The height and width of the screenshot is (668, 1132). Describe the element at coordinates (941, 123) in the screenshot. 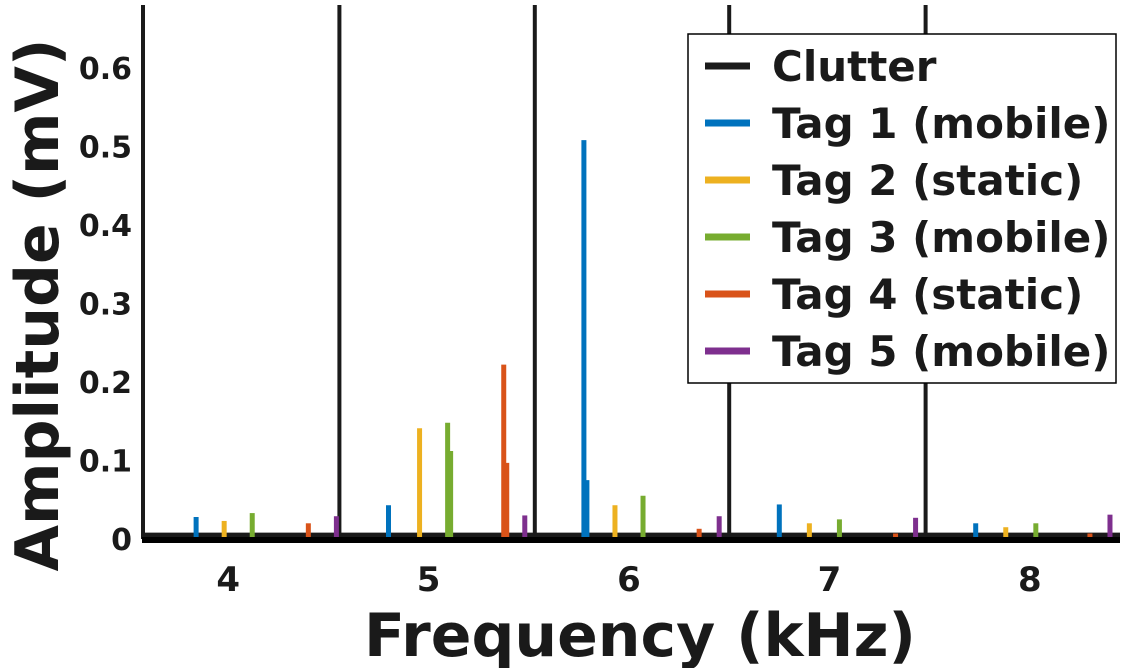

I see `legend-label-1: Tag 1 (mobile)` at that location.